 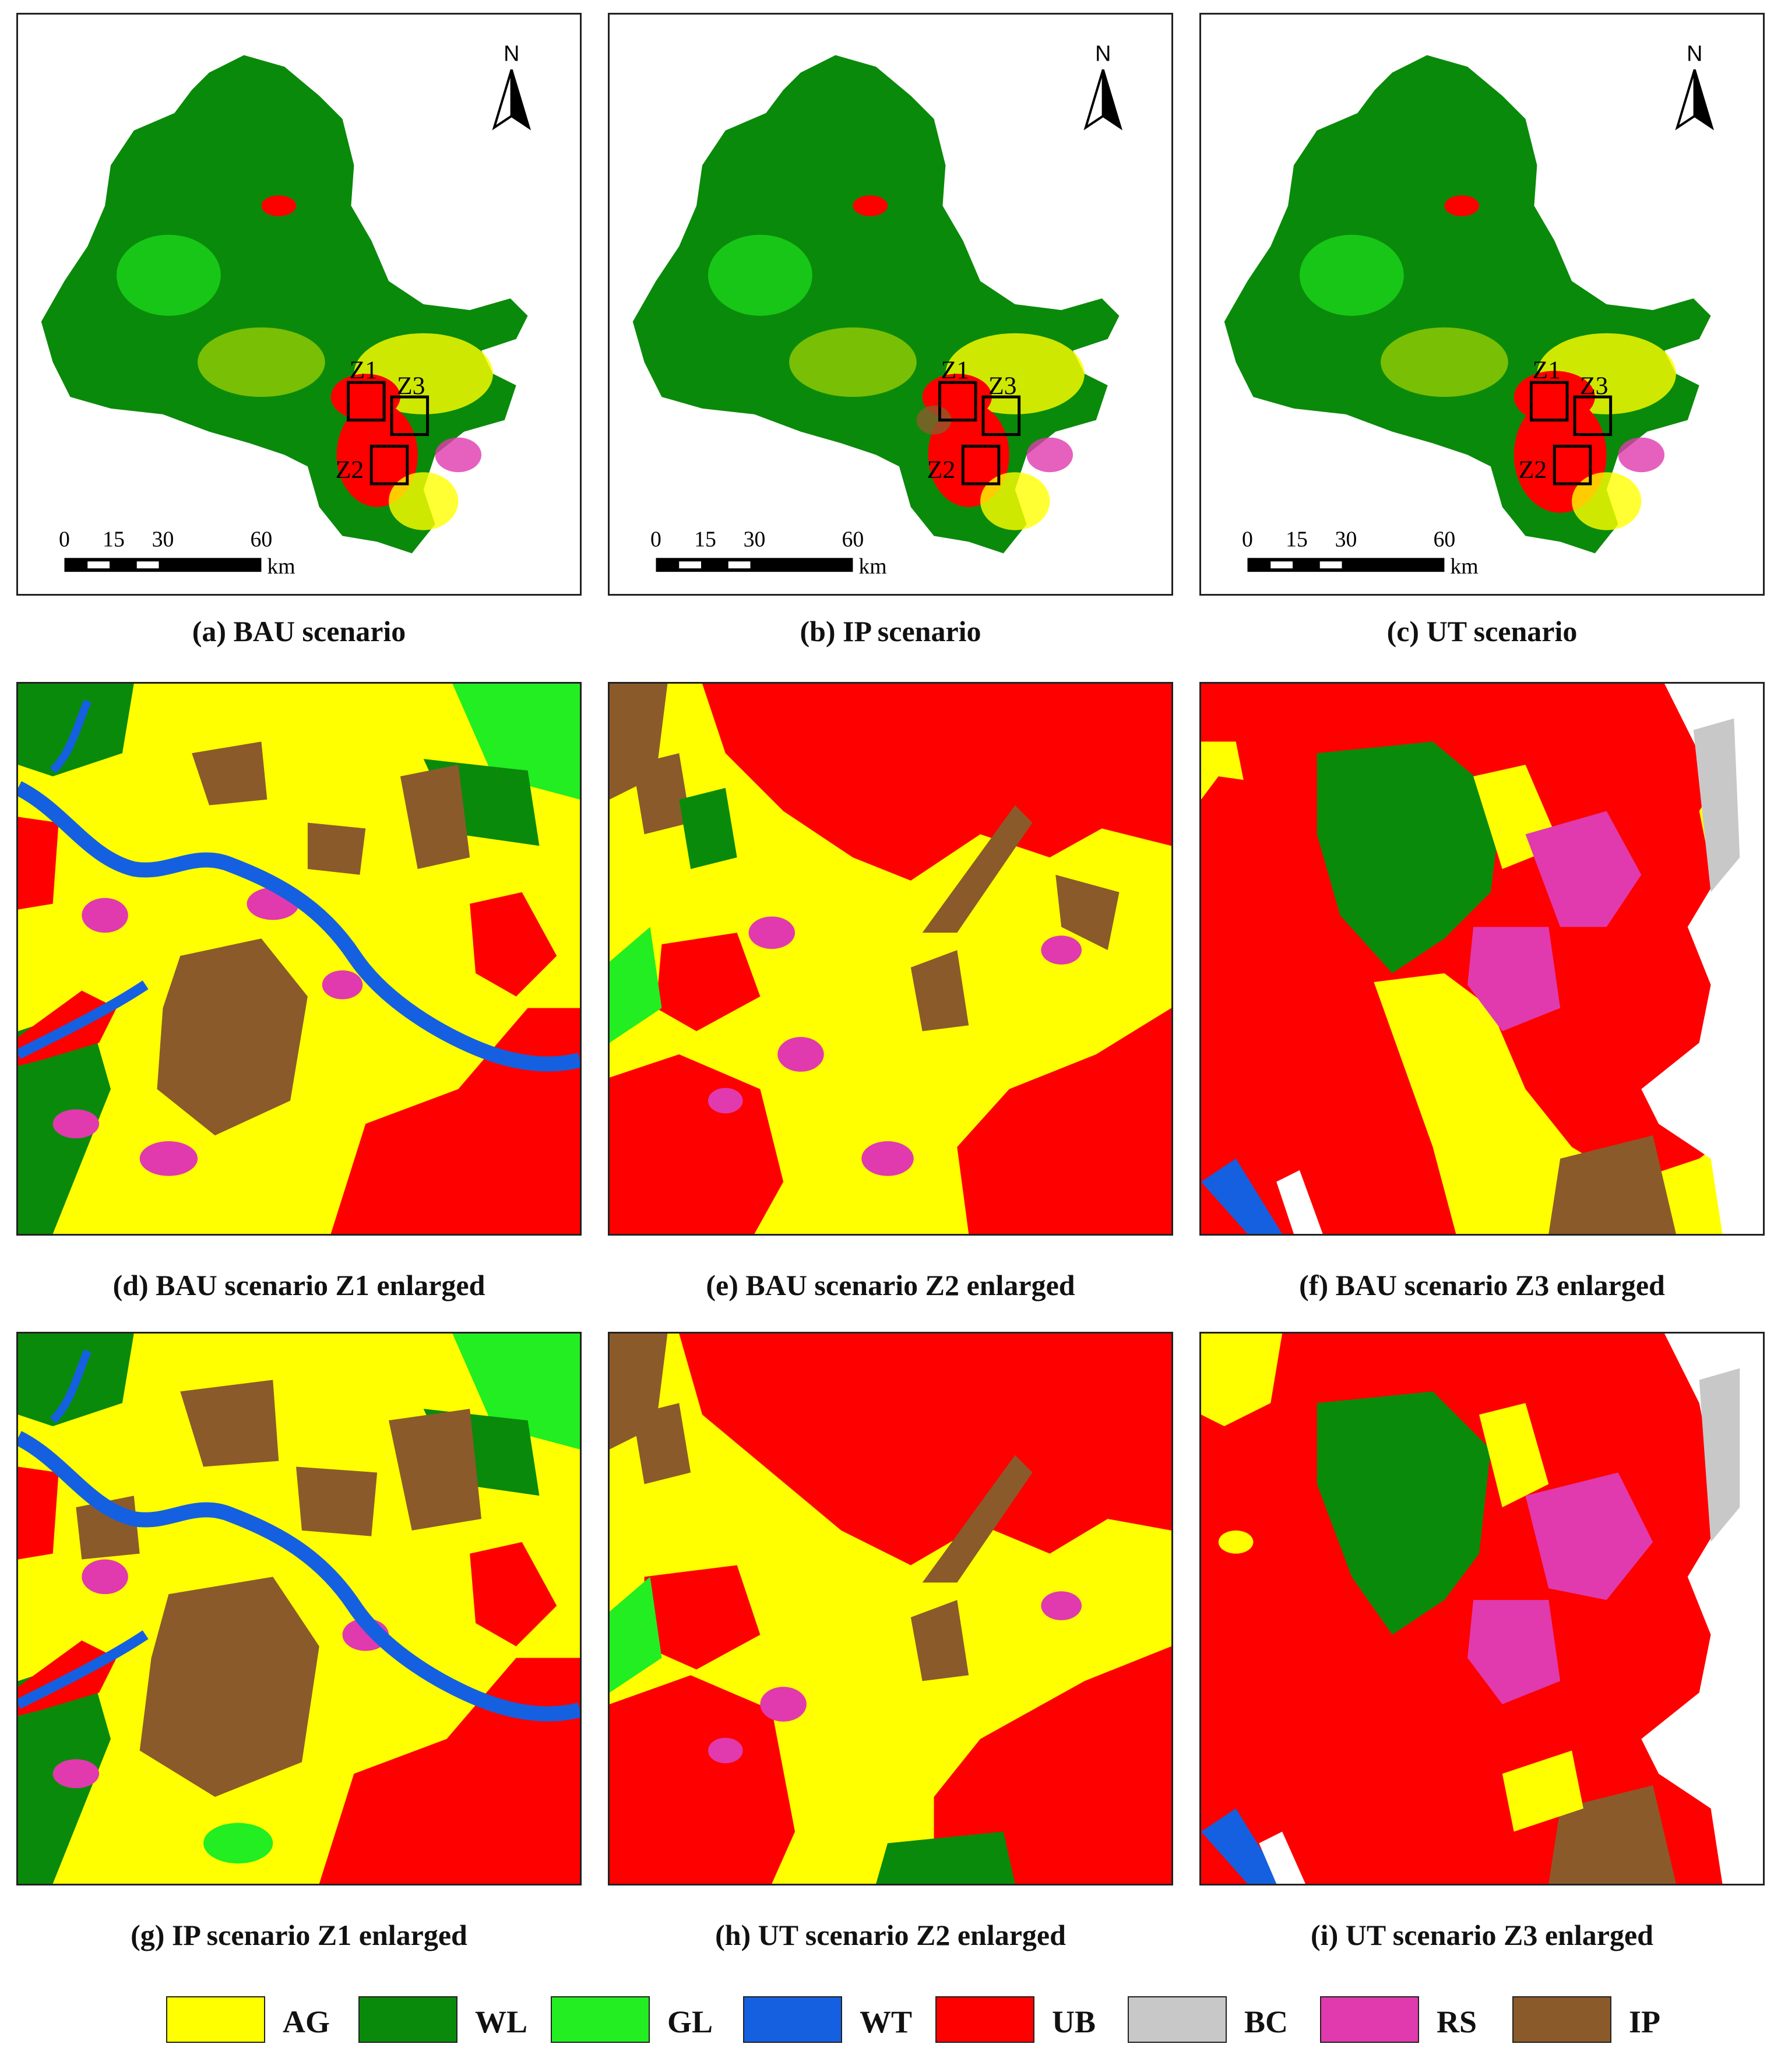 I want to click on map-panel-bau: Z1 Z3 Z2 N 0 15 30 60 km, so click(x=299, y=304).